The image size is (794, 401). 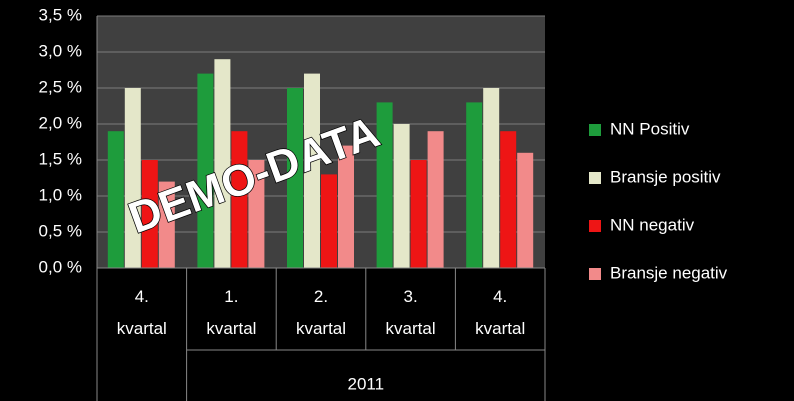 What do you see at coordinates (60, 14) in the screenshot?
I see `y-tick-label: 3,5 %` at bounding box center [60, 14].